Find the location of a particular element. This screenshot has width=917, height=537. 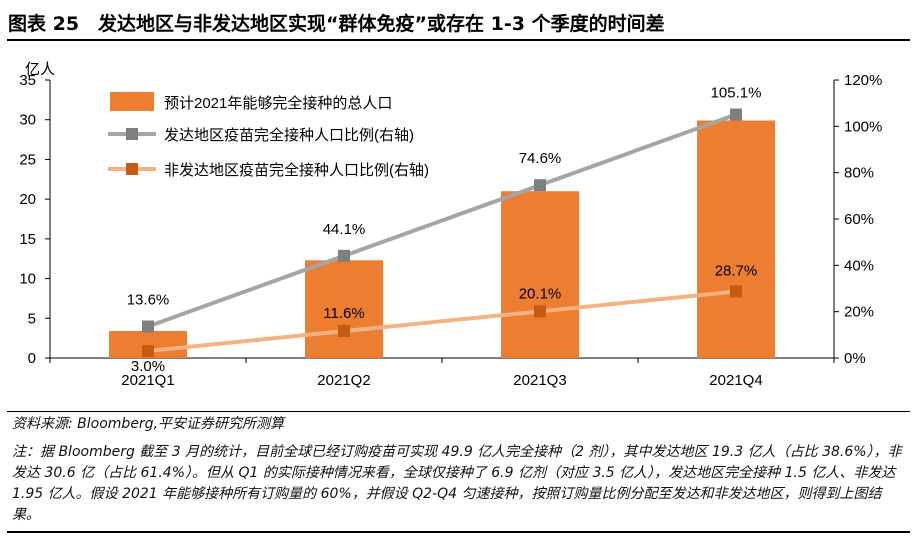

right-axis-tick-label: 0% is located at coordinates (855, 358).